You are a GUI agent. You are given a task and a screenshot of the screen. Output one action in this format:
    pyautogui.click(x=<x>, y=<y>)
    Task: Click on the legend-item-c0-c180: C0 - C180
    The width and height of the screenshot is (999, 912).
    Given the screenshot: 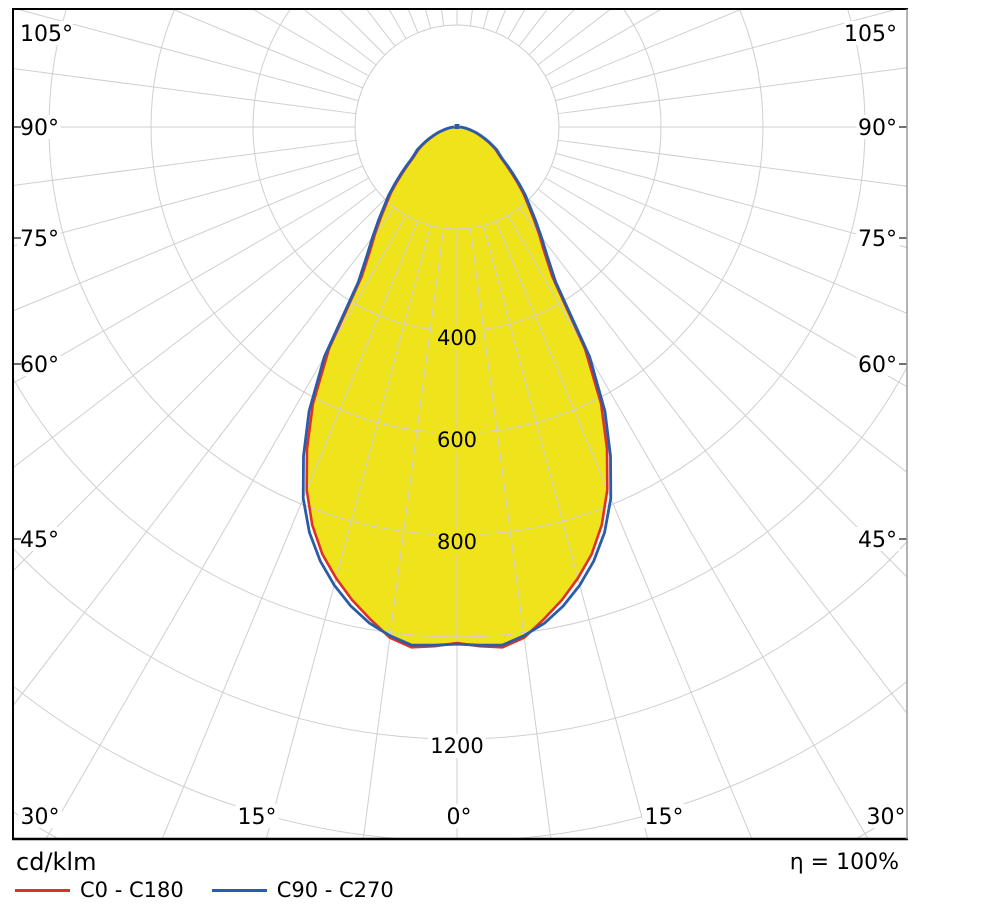 What is the action you would take?
    pyautogui.click(x=99, y=890)
    